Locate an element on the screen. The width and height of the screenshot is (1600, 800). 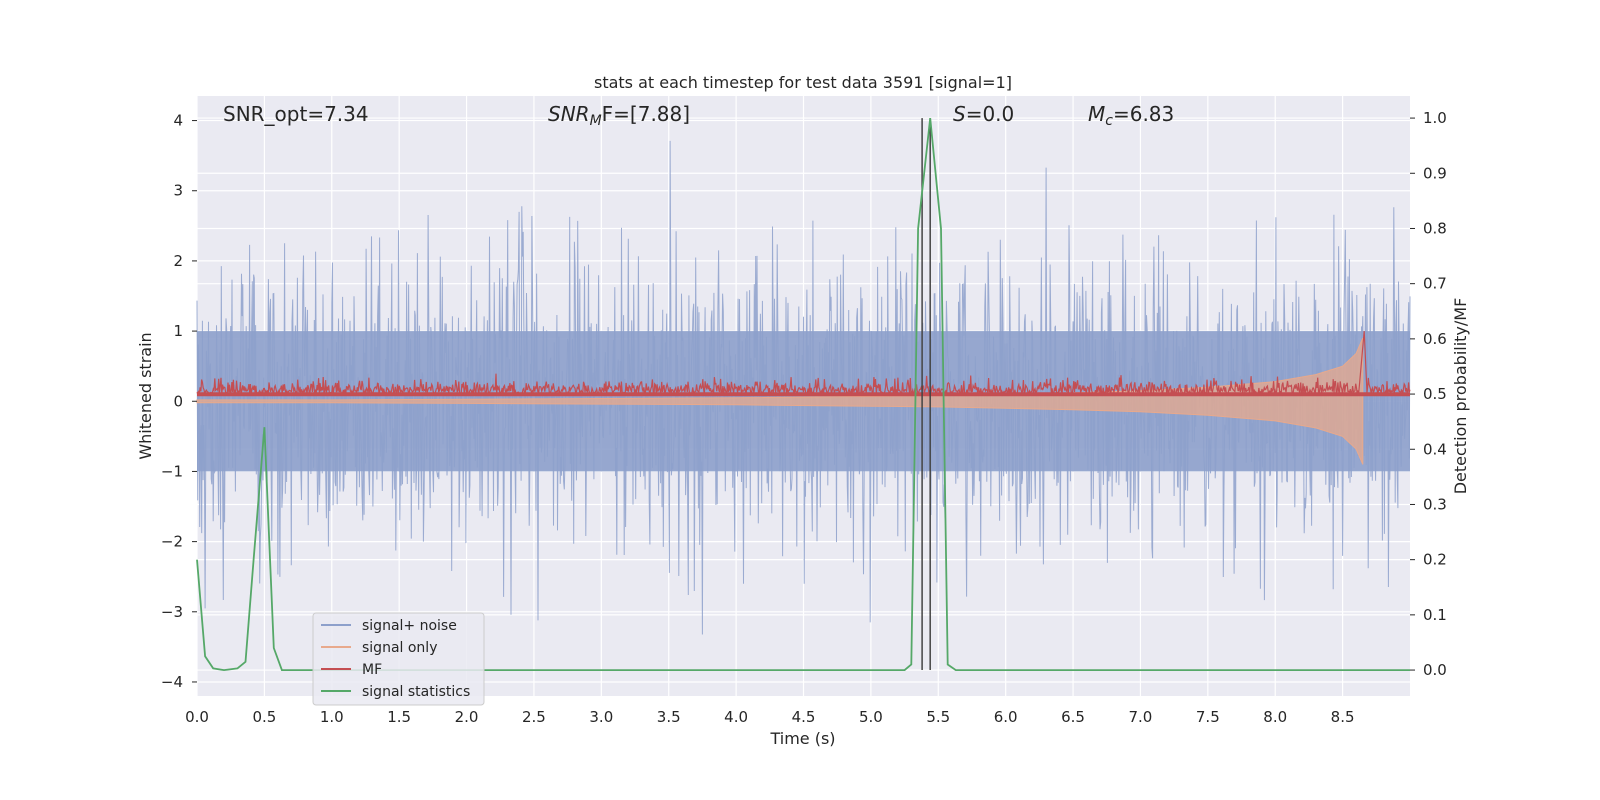
y-tick-label-left: −4 is located at coordinates (172, 682).